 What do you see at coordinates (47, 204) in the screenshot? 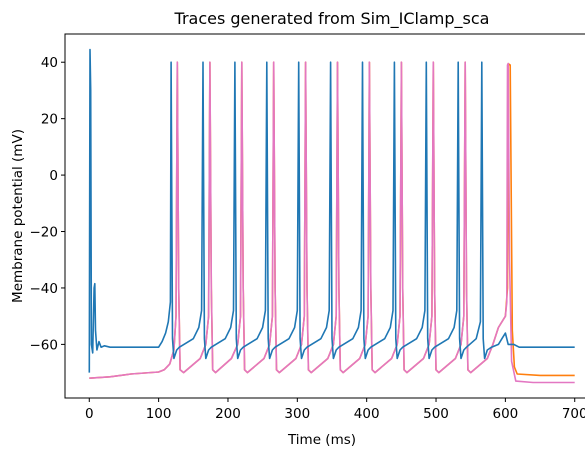
I see `y-axis: −60 −40 −20 0 20 40` at bounding box center [47, 204].